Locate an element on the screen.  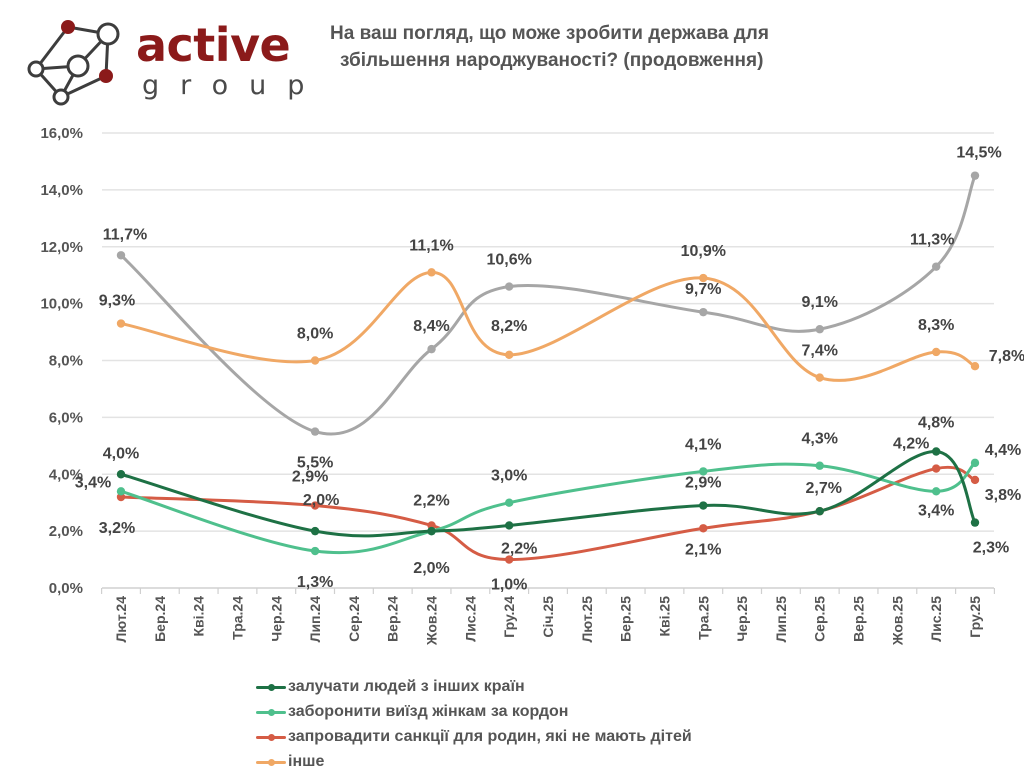
y-tick-label: 8,0% is located at coordinates (66, 361).